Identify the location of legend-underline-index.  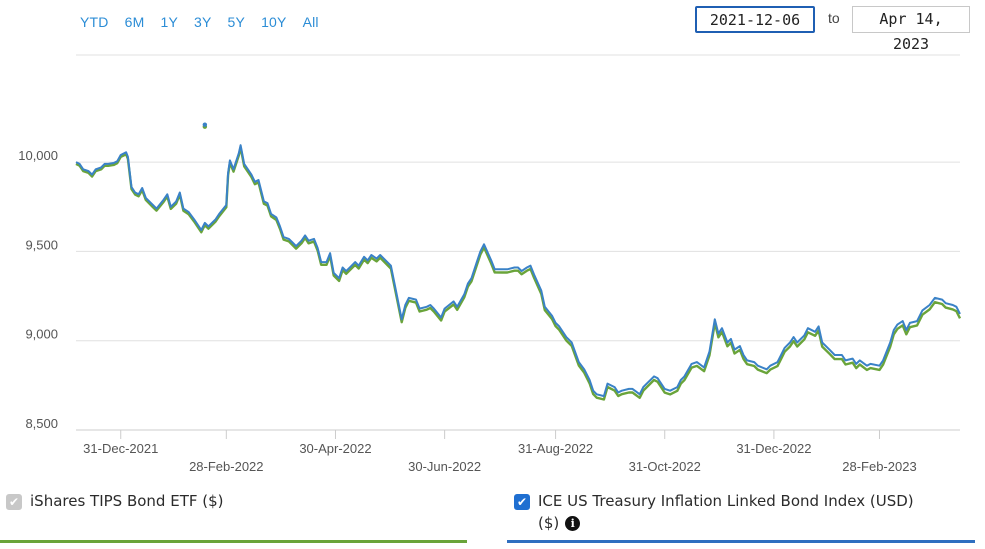
(741, 541).